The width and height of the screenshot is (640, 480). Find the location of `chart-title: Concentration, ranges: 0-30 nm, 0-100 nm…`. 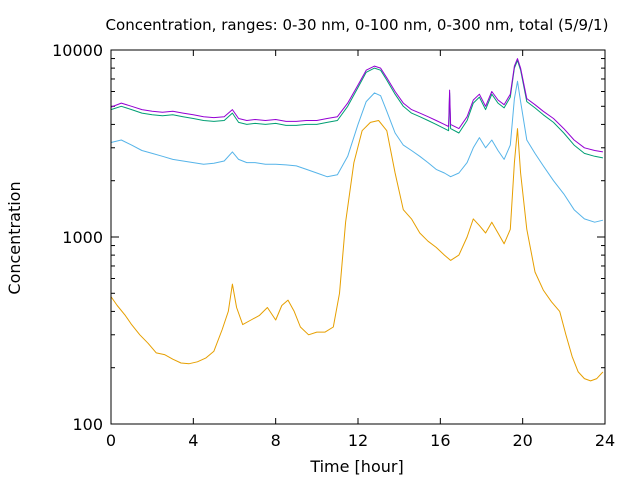

chart-title: Concentration, ranges: 0-30 nm, 0-100 nm… is located at coordinates (357, 25).